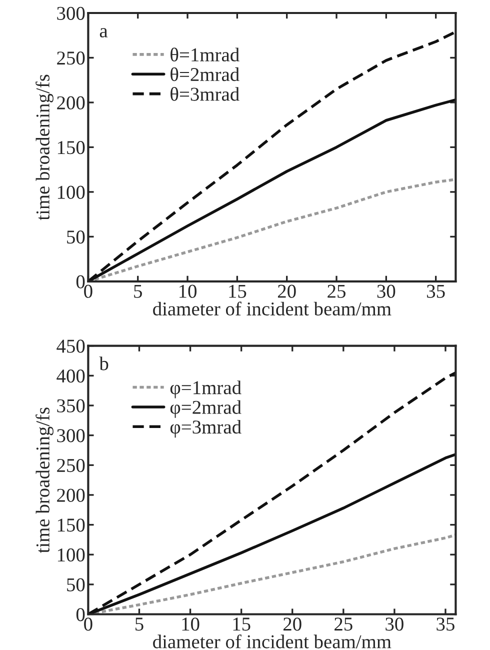  I want to click on legend-label: θ=2mrad, so click(205, 74).